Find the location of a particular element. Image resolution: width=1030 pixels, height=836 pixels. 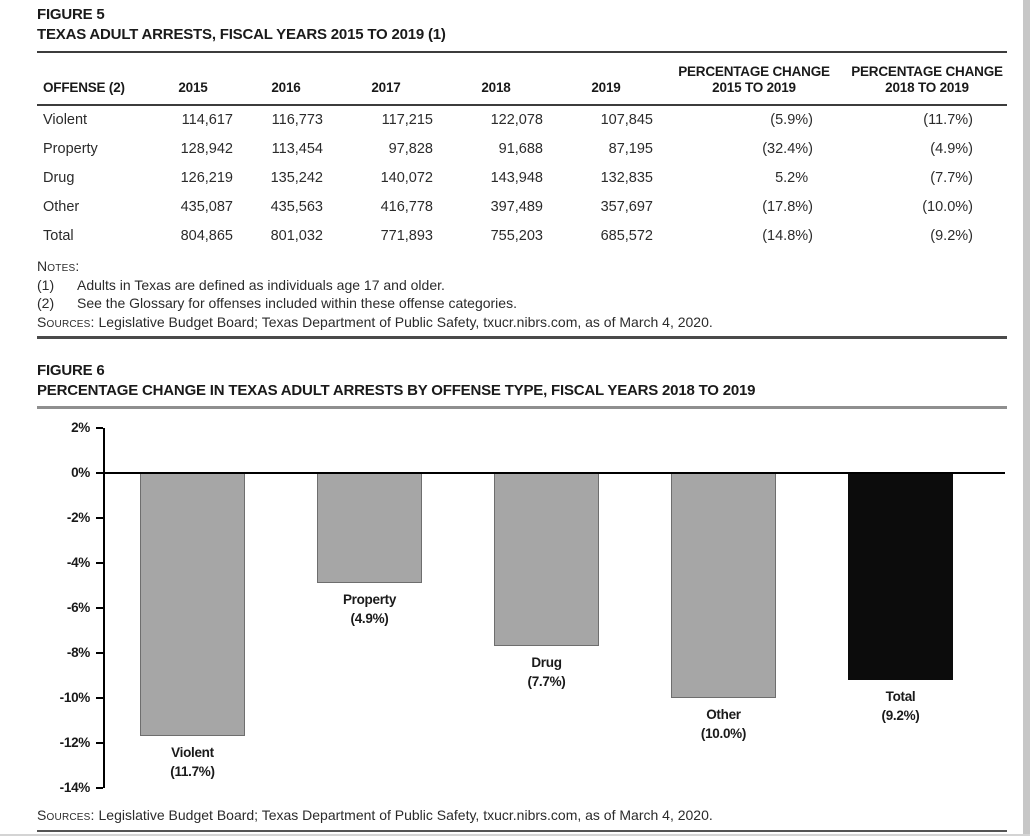

note-1-number: (1) is located at coordinates (46, 284).